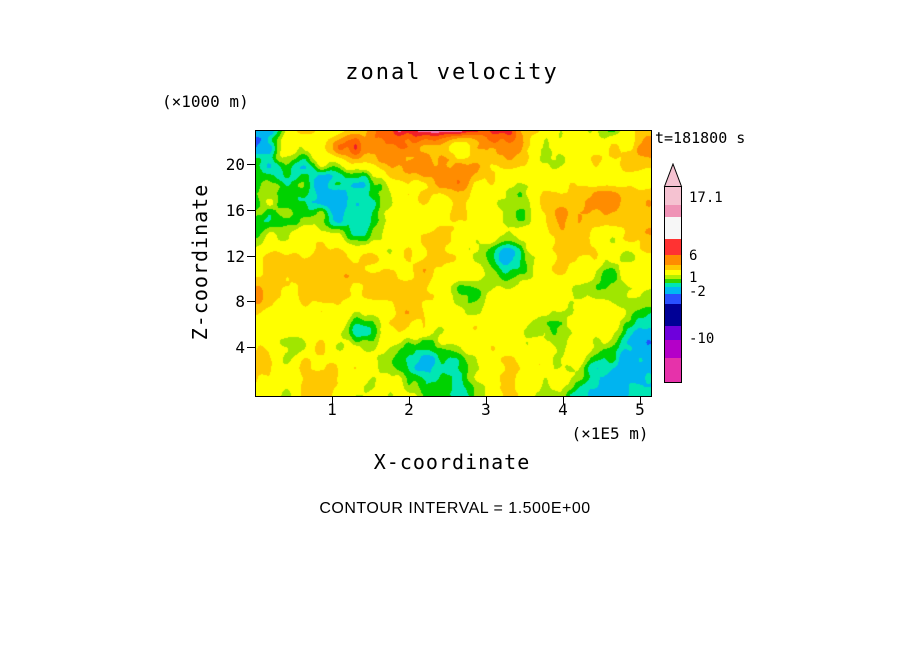  What do you see at coordinates (673, 175) in the screenshot?
I see `colorbar-arrow-tip` at bounding box center [673, 175].